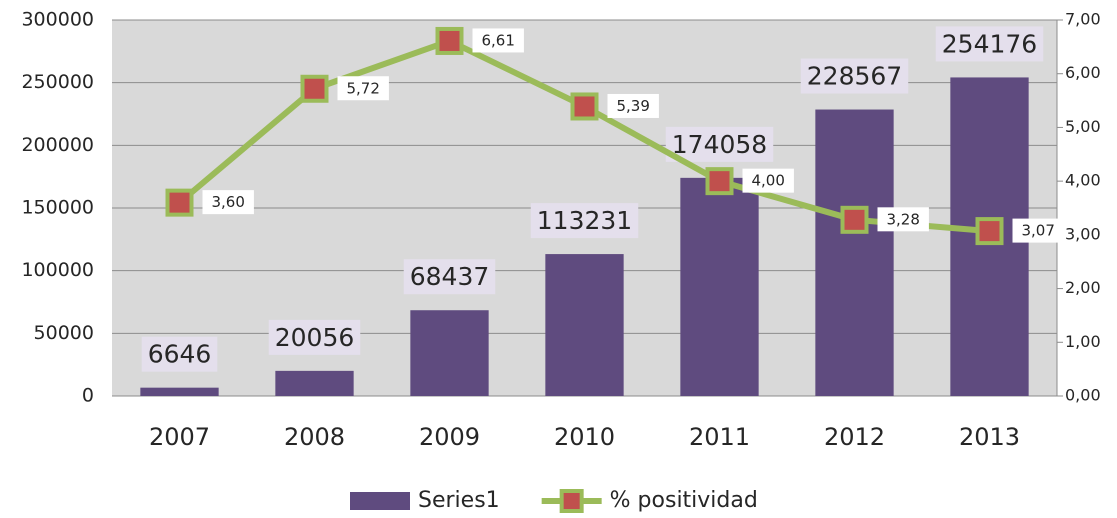 The image size is (1117, 518). I want to click on y2-tick-label: 0,00, so click(1083, 395).